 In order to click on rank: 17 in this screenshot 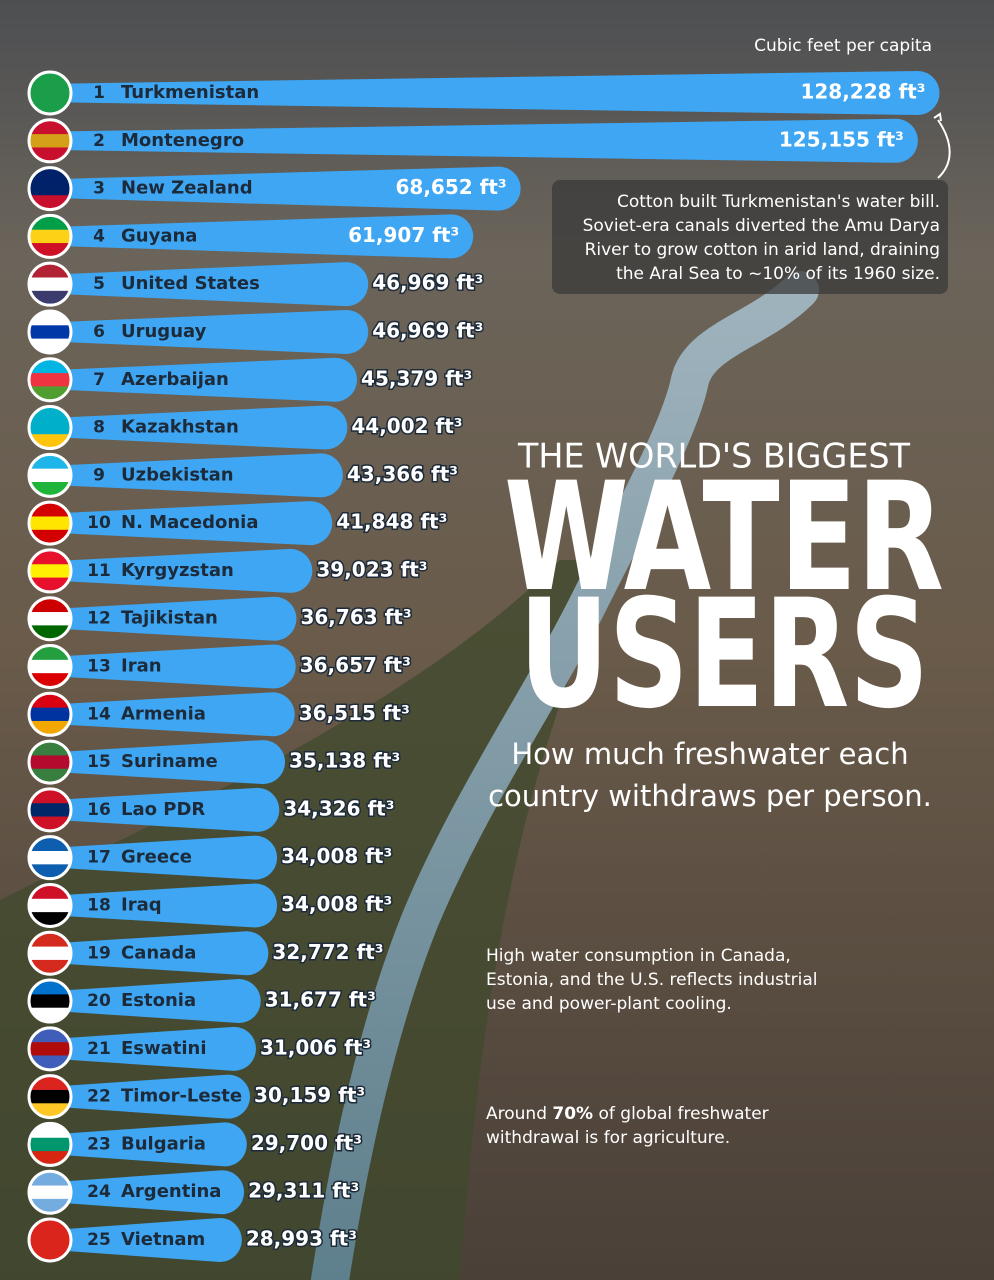, I will do `click(99, 858)`.